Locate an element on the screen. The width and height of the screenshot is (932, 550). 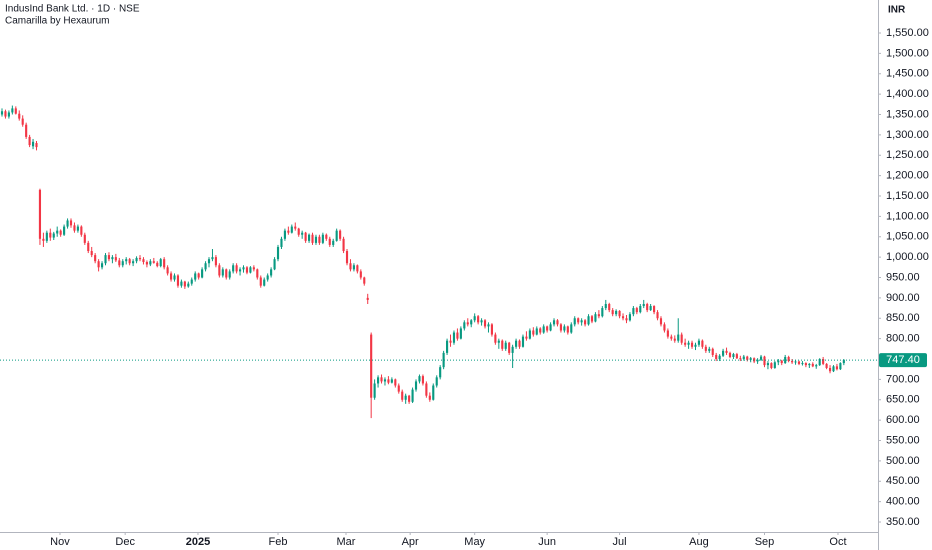
x-tick-label: 2025 is located at coordinates (198, 542).